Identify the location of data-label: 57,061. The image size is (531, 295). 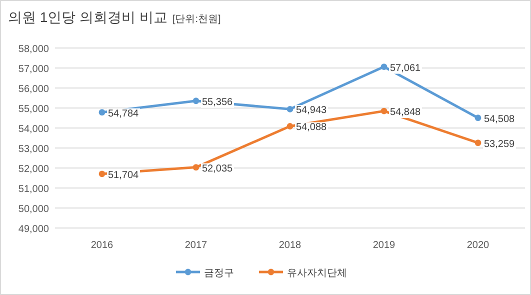
(406, 68).